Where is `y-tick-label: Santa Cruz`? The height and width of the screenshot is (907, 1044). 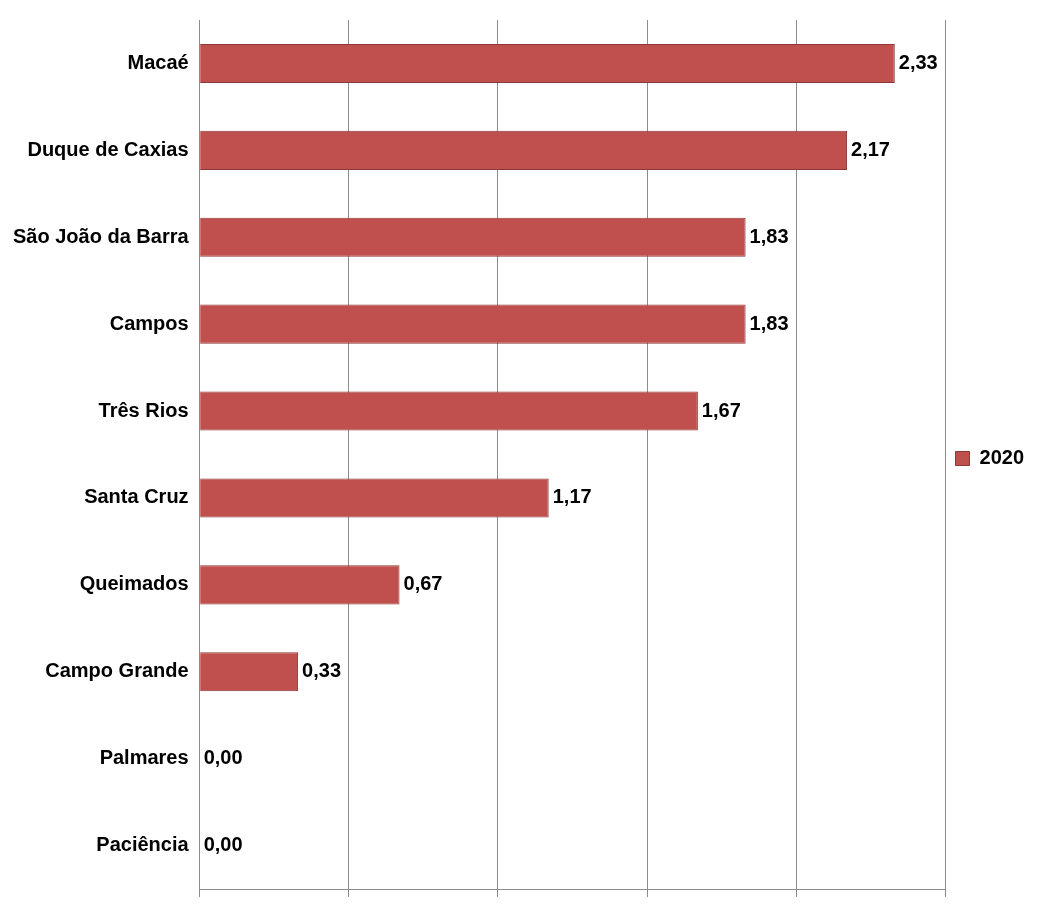 y-tick-label: Santa Cruz is located at coordinates (136, 496).